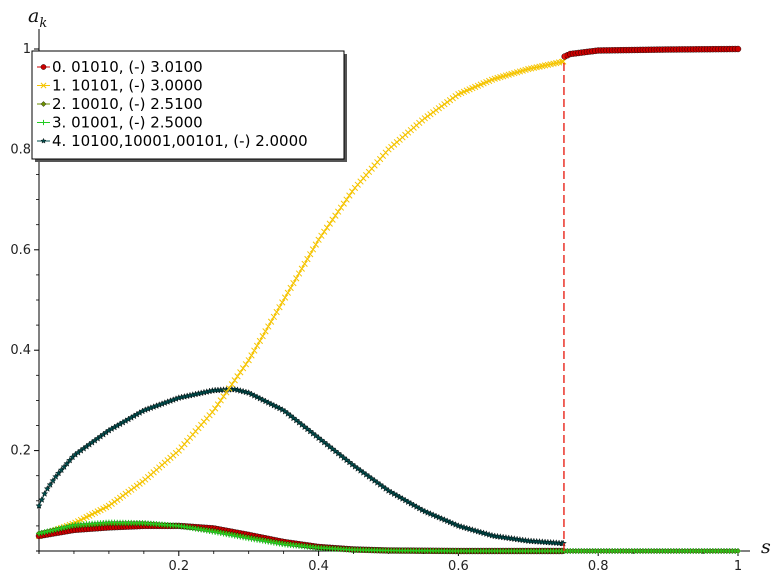  I want to click on legend-label: 1. 10101, (-) 3.0000, so click(127, 86).